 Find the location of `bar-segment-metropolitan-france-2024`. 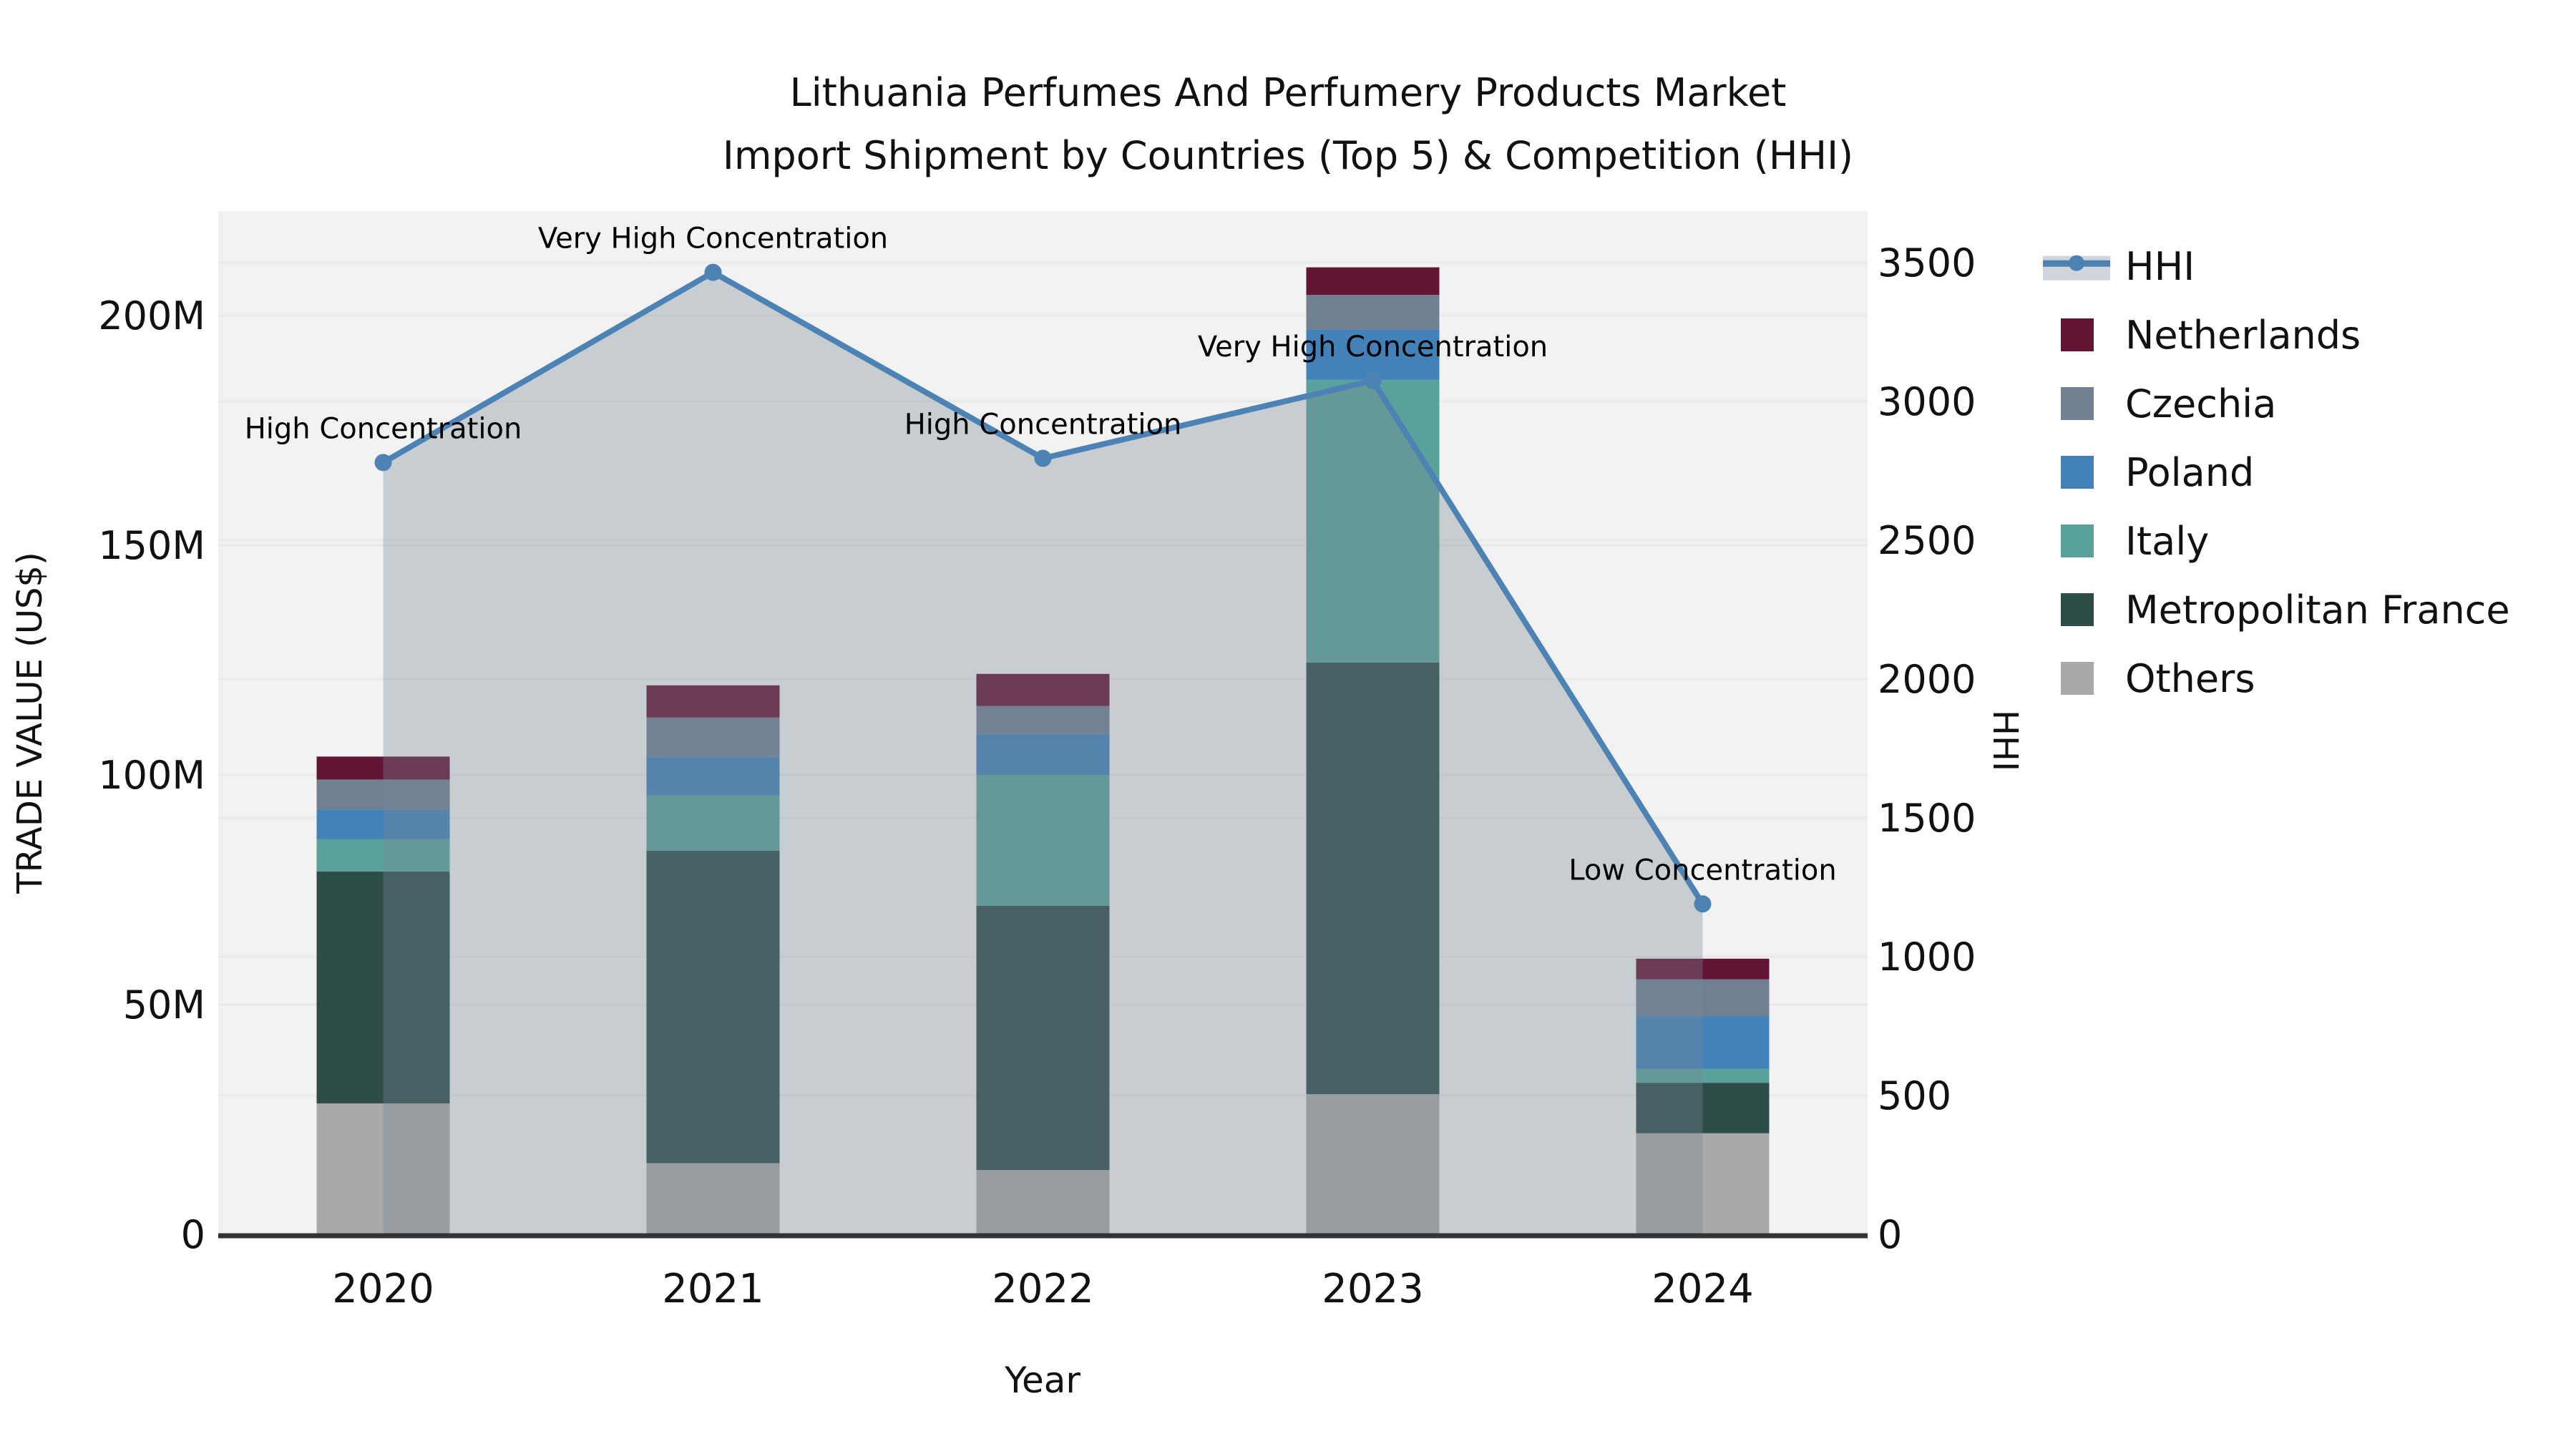

bar-segment-metropolitan-france-2024 is located at coordinates (1703, 1108).